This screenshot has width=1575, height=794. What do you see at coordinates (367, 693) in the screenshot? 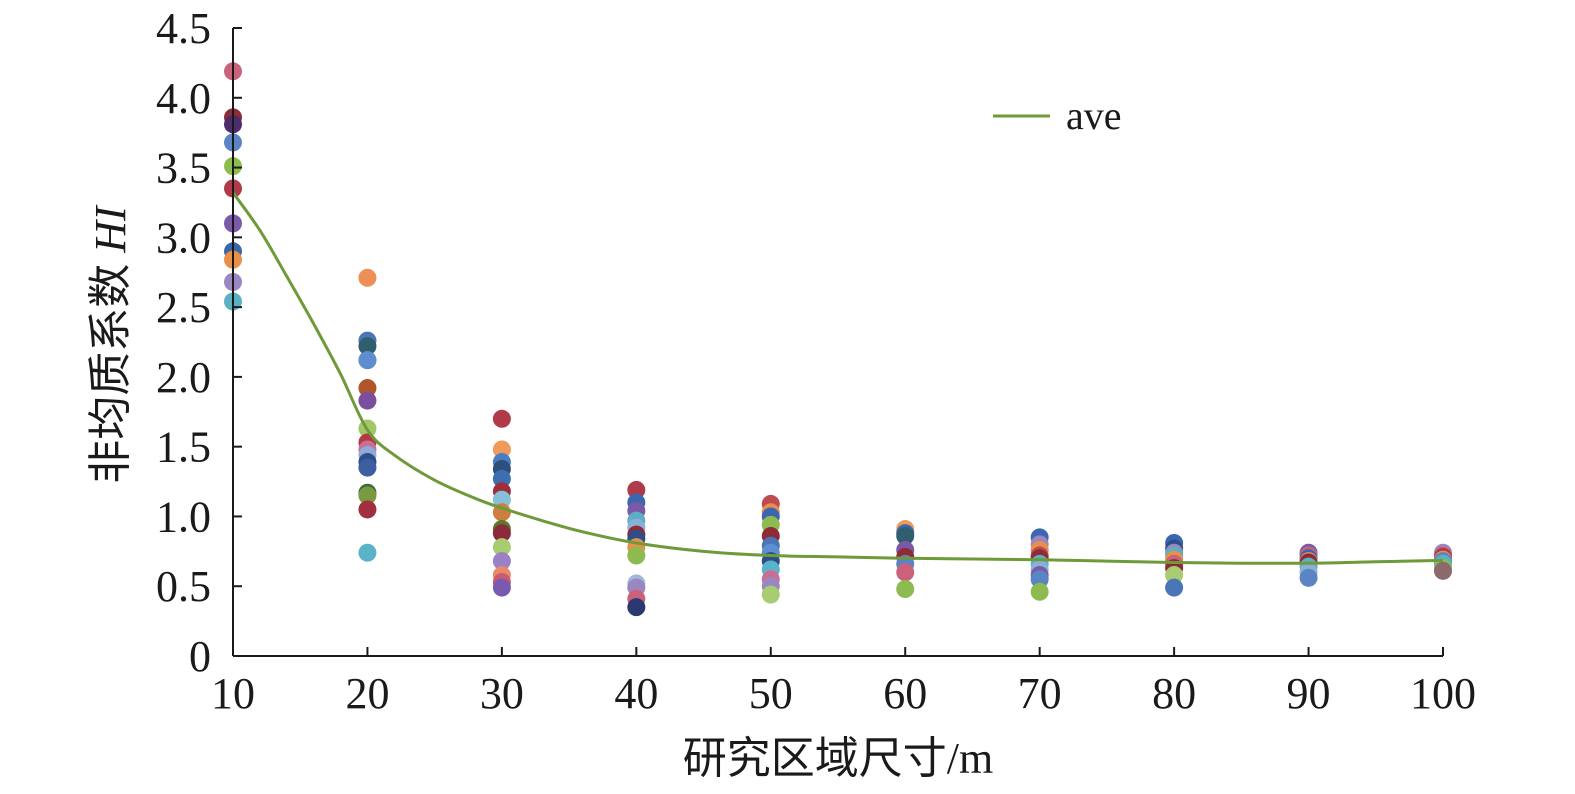
I see `x-tick-label: 20` at bounding box center [367, 693].